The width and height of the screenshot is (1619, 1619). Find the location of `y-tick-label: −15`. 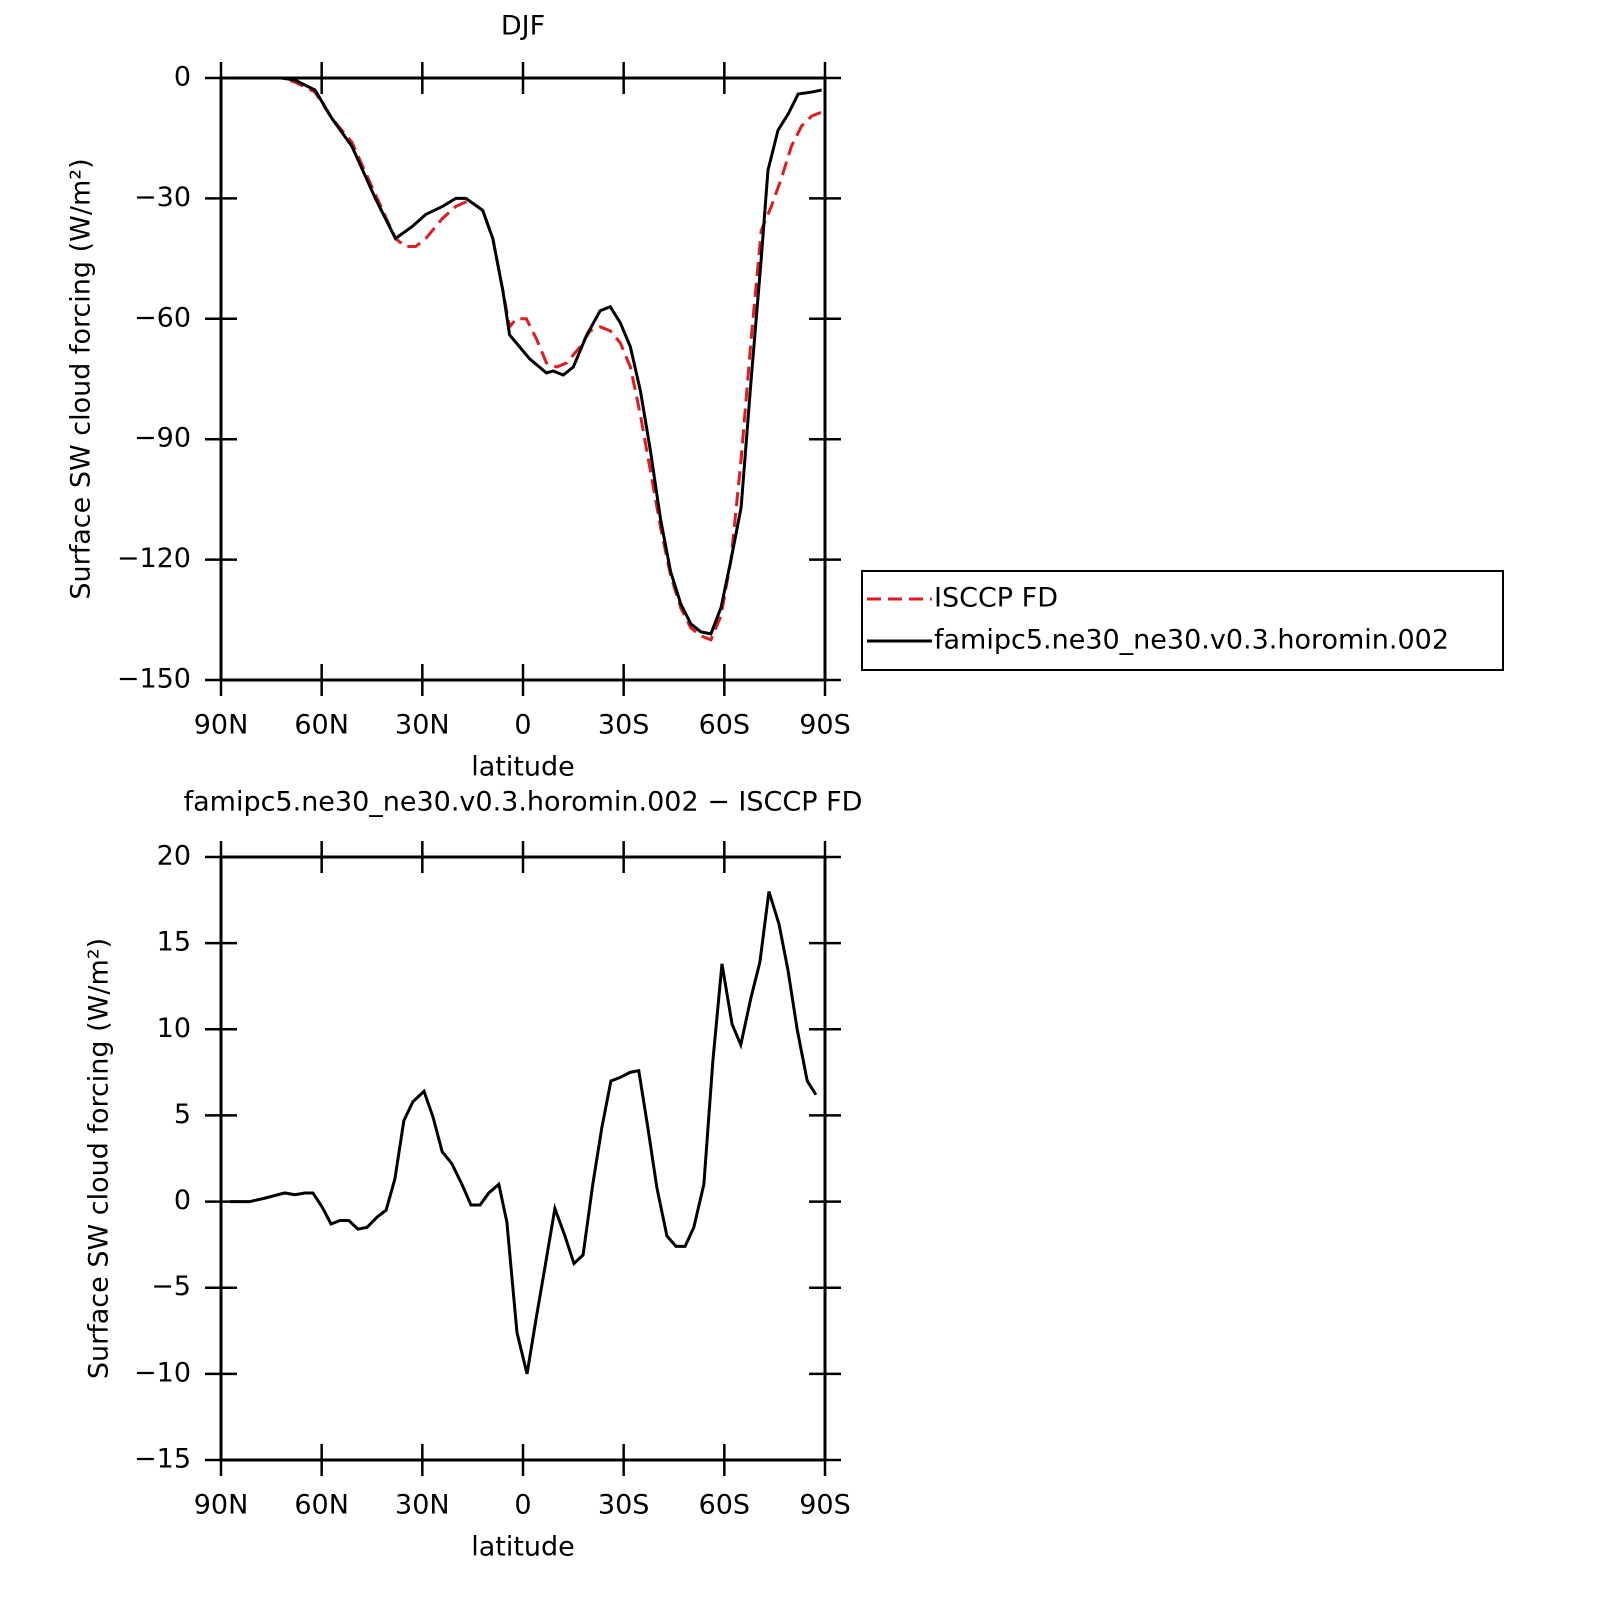

y-tick-label: −15 is located at coordinates (162, 1459).